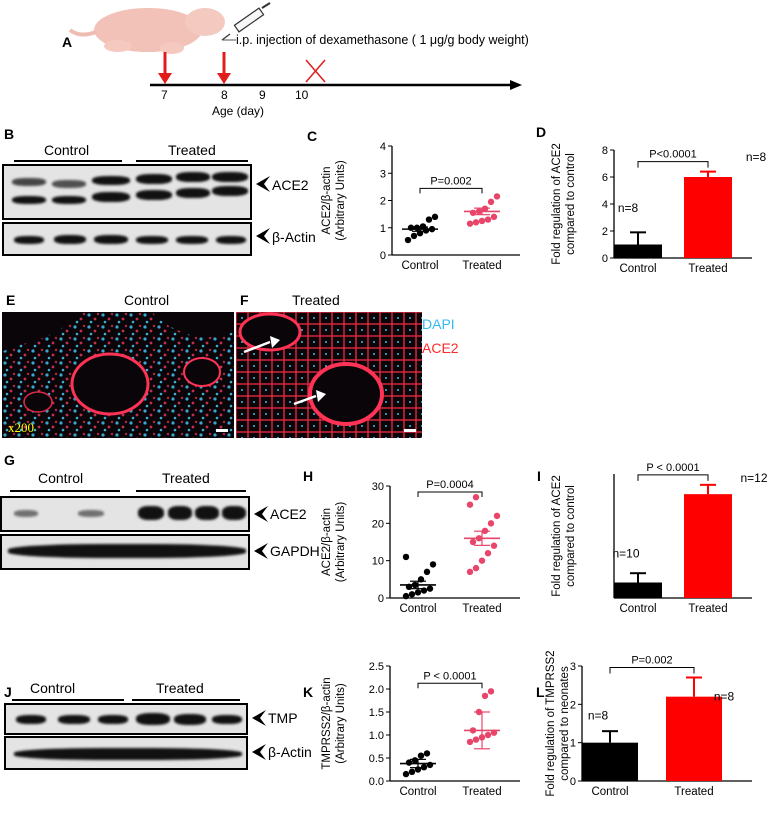 The width and height of the screenshot is (767, 824). I want to click on blot-g-ace2, so click(125, 514).